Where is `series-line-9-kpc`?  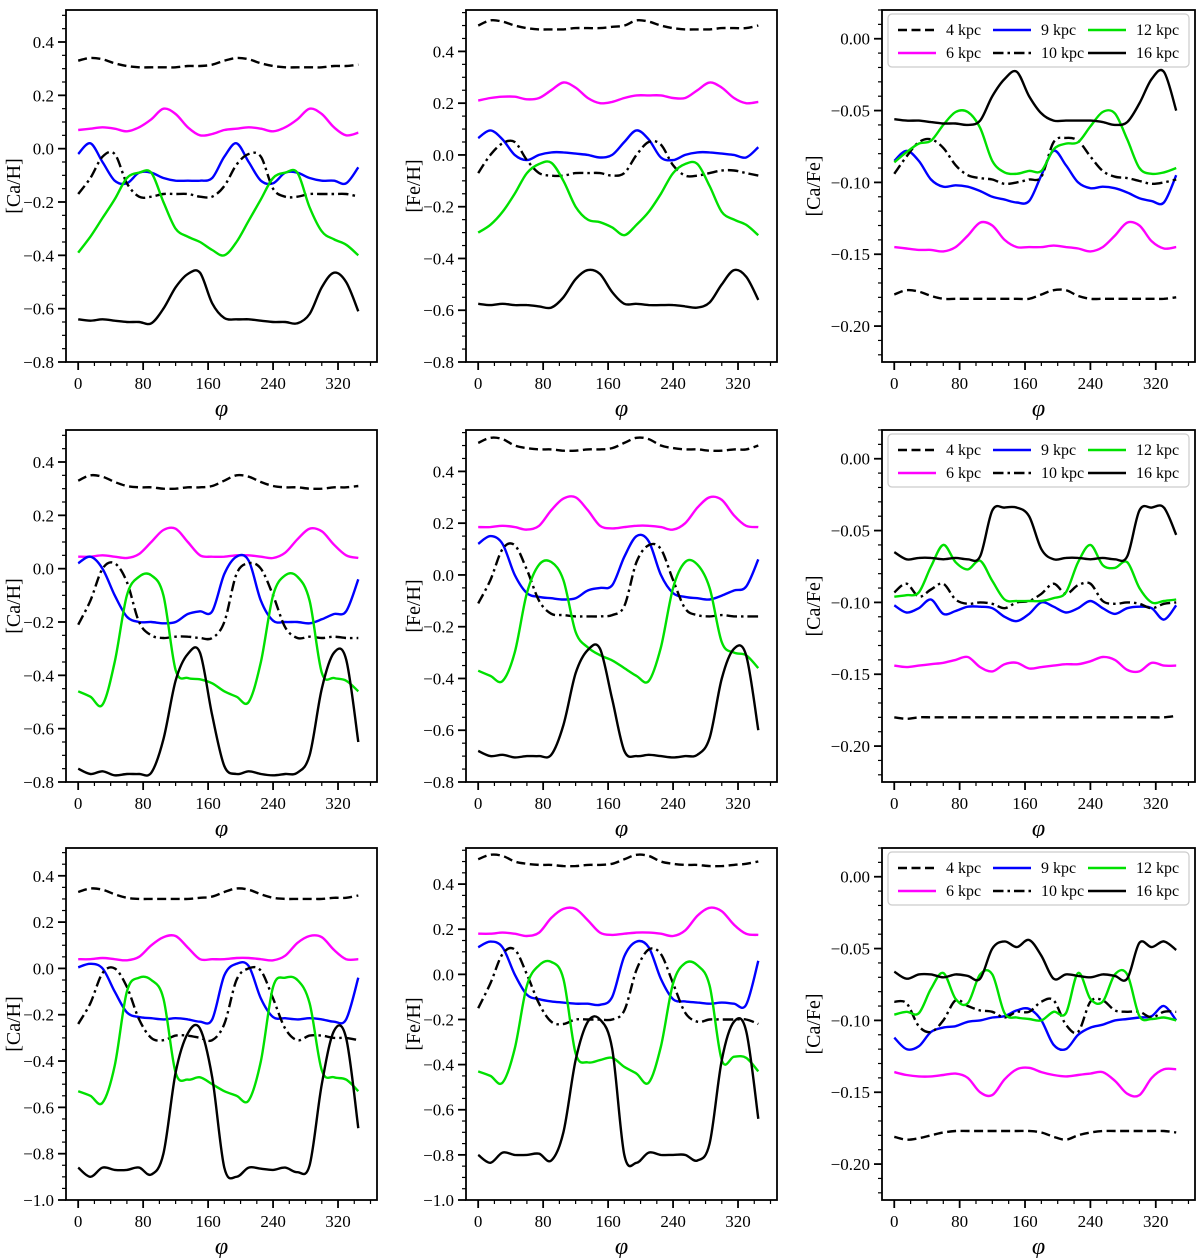
series-line-9-kpc is located at coordinates (218, 589).